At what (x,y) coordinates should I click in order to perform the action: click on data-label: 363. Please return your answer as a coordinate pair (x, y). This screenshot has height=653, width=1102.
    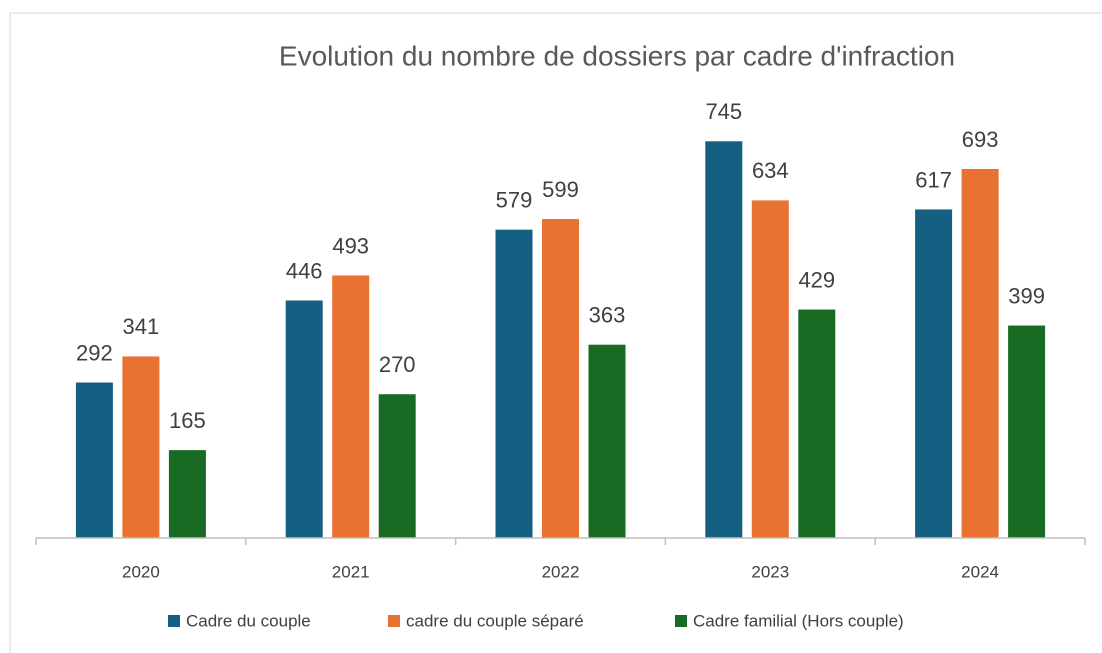
    Looking at the image, I should click on (607, 315).